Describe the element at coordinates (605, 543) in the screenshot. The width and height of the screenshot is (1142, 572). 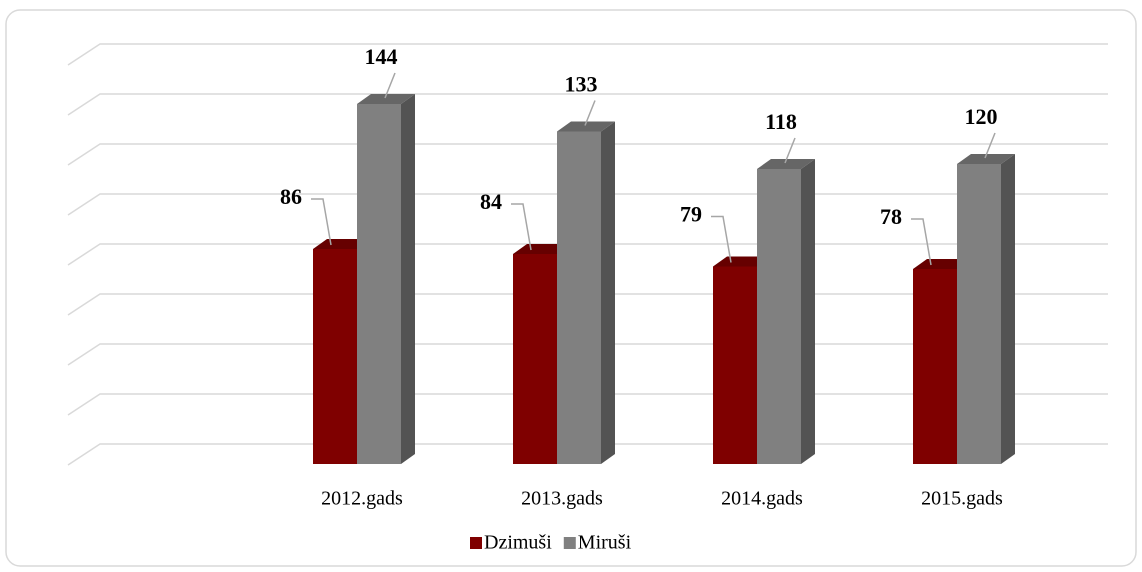
I see `legend-label: Miruši` at that location.